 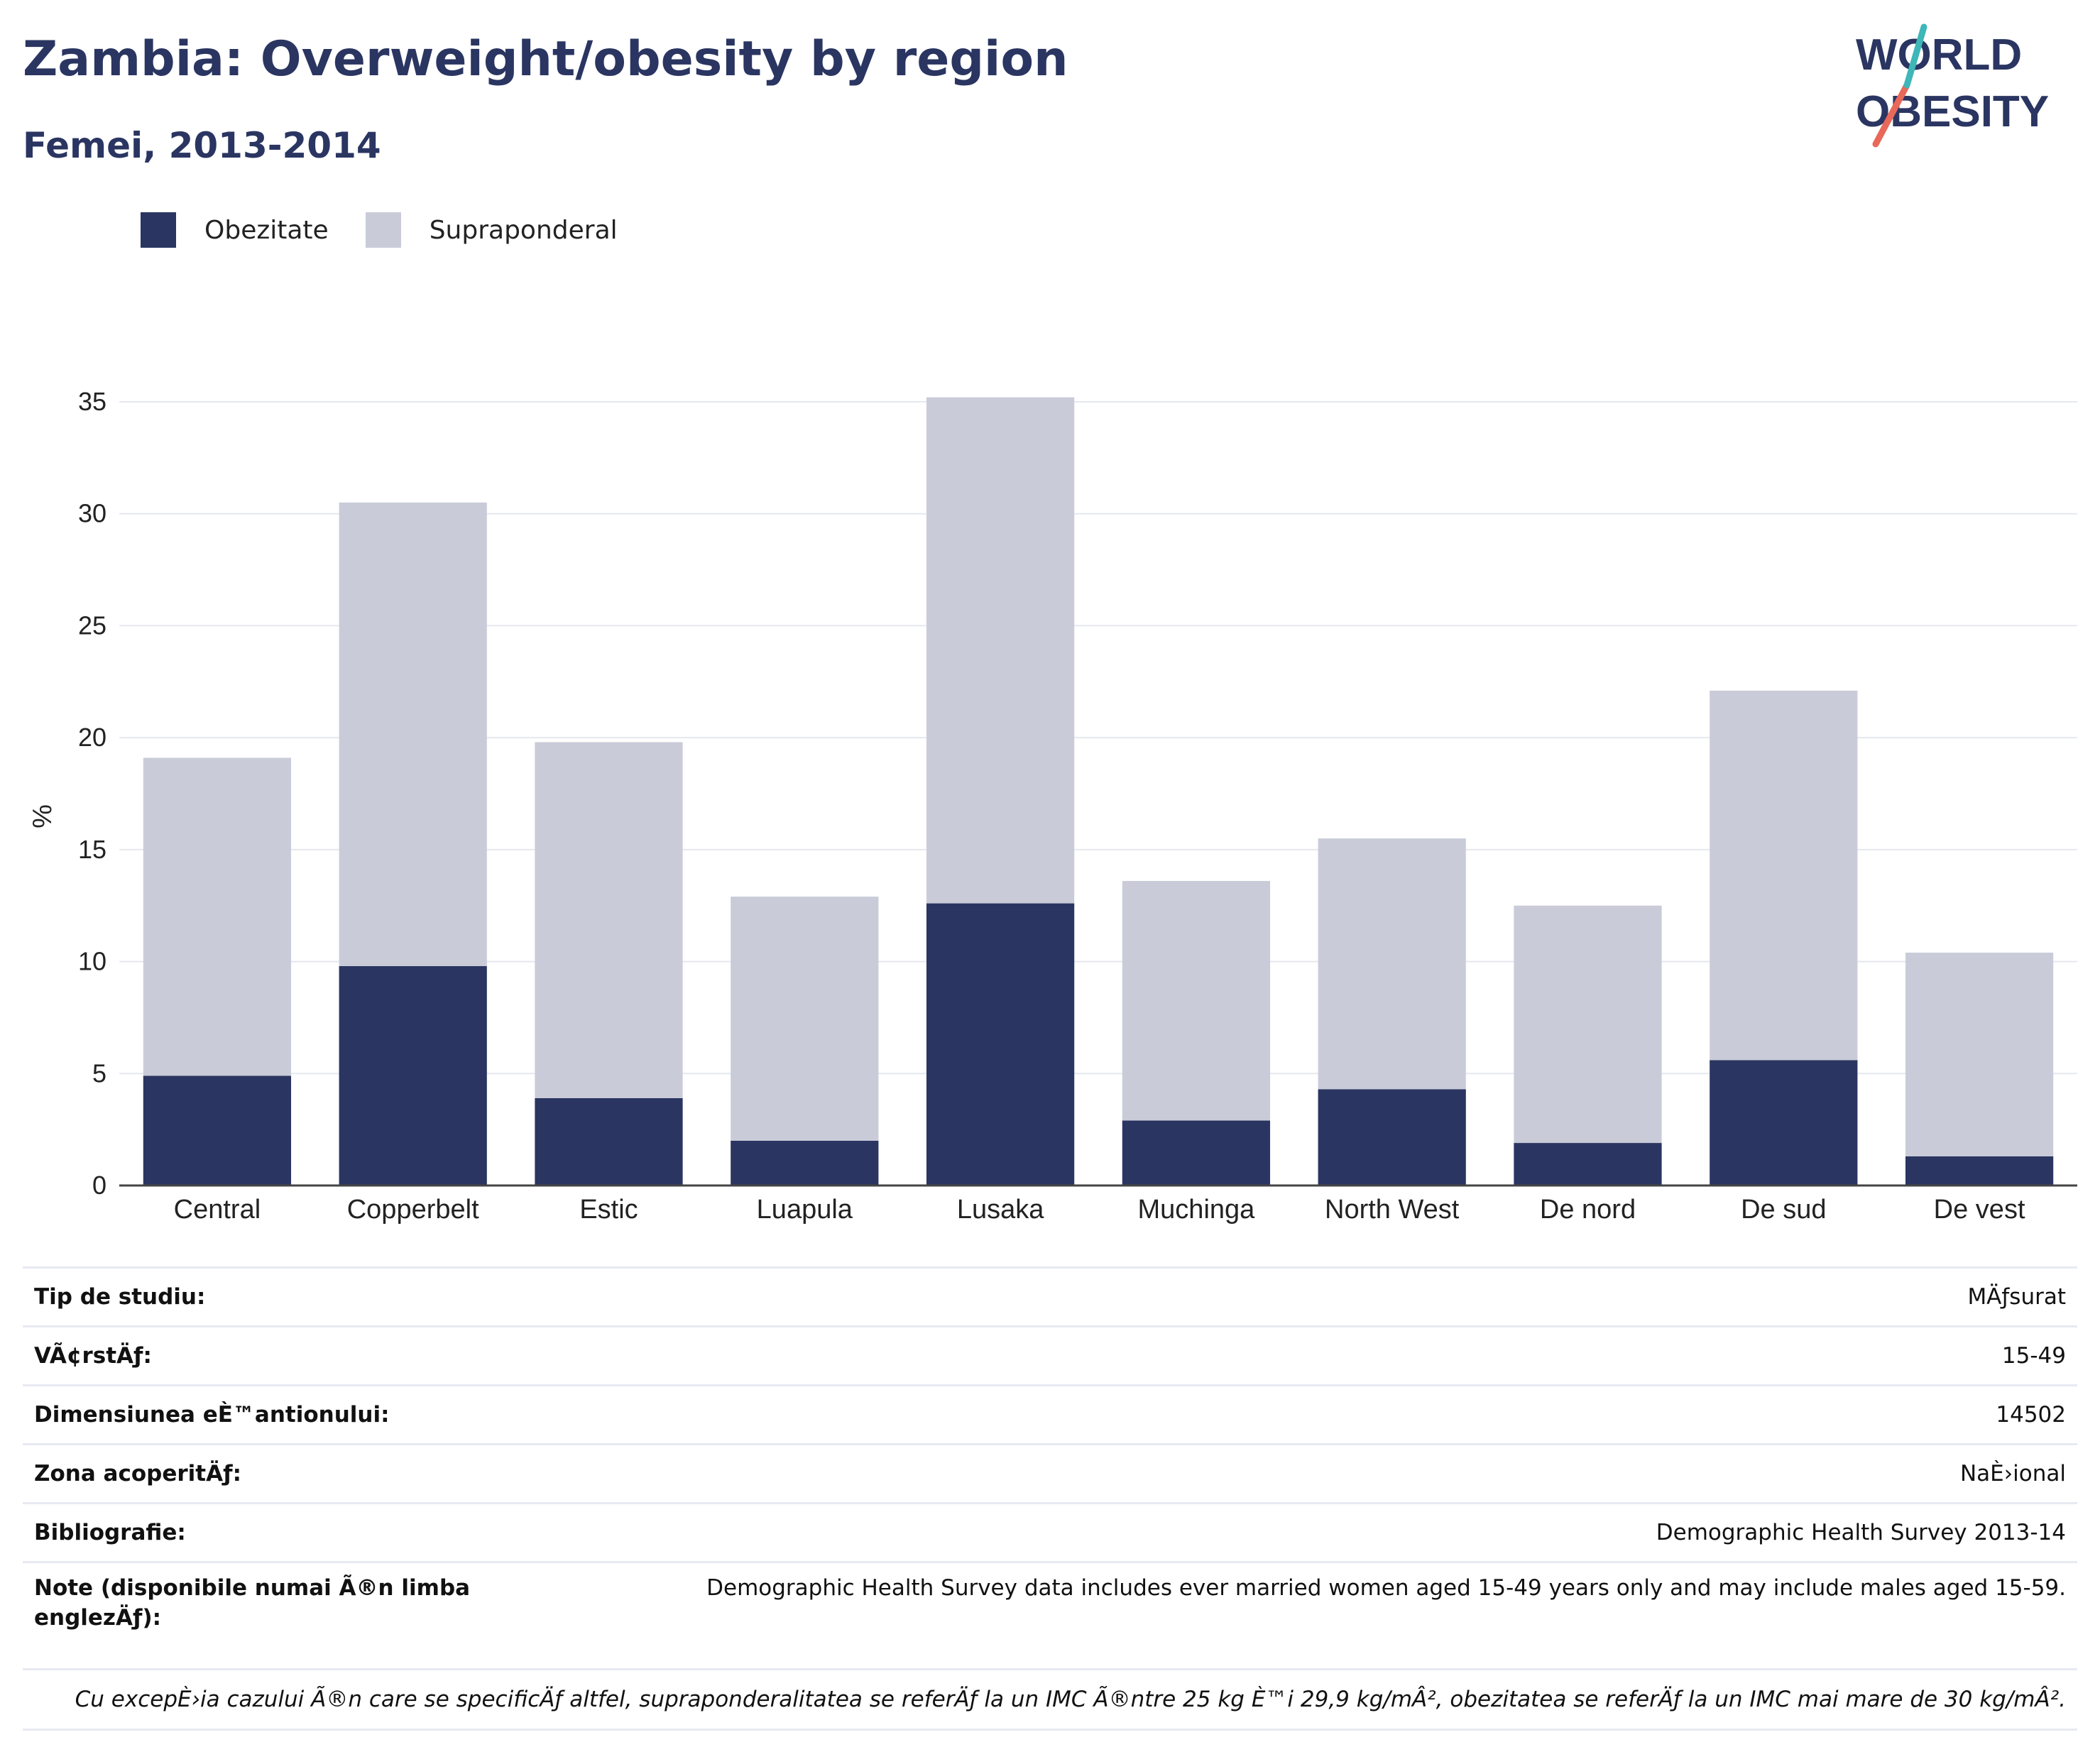 I want to click on legend-item-obesity: Obezitate, so click(x=235, y=230).